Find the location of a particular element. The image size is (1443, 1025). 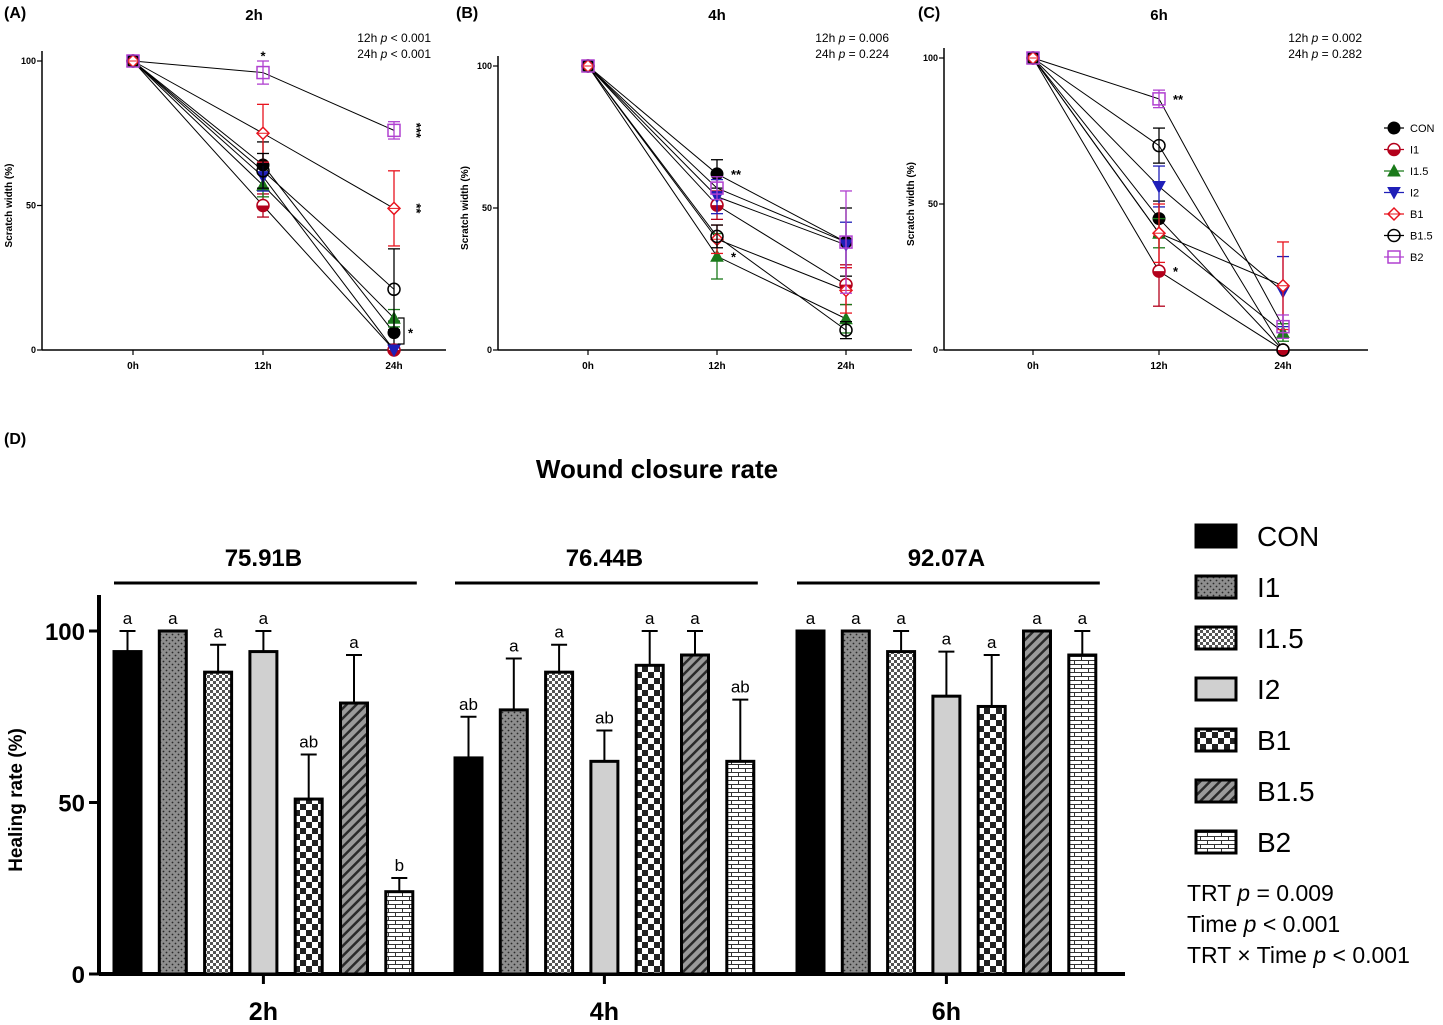

point-i1 is located at coordinates (263, 205).